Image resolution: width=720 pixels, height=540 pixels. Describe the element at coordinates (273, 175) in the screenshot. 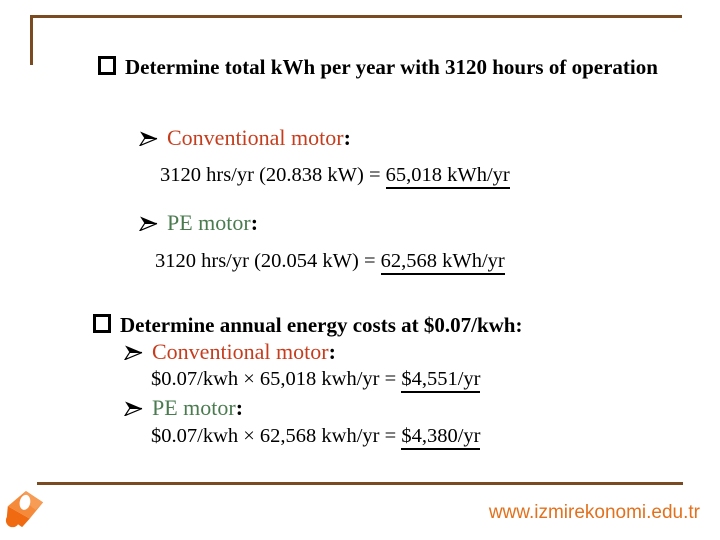

I see `formula-text: 3120 hrs/yr (20.838 kW) =` at that location.